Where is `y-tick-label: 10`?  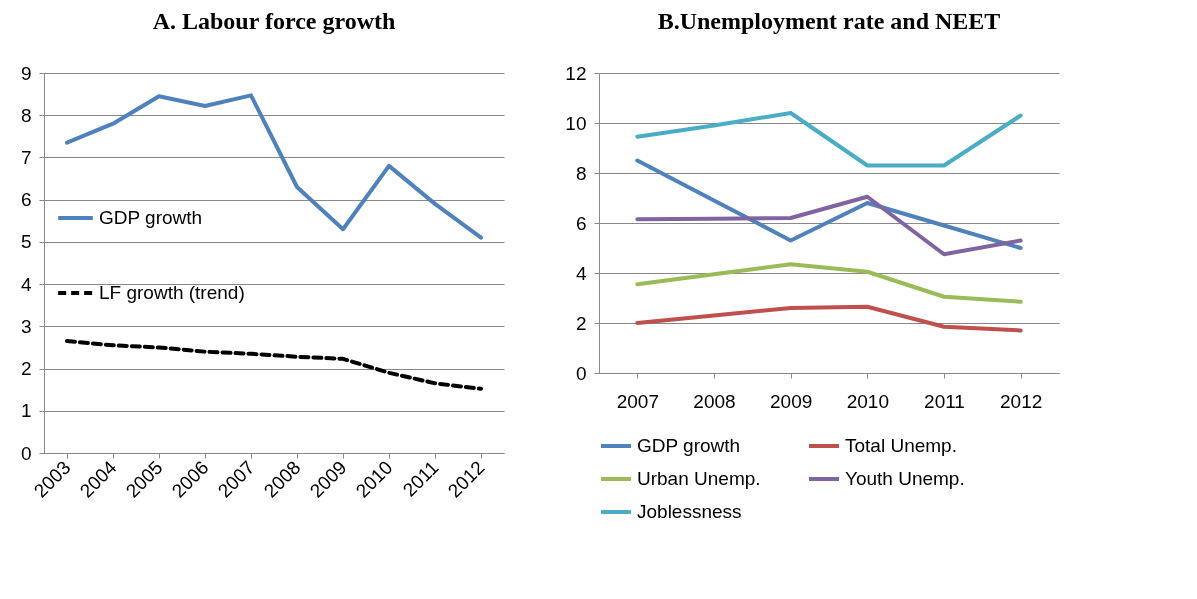 y-tick-label: 10 is located at coordinates (576, 123).